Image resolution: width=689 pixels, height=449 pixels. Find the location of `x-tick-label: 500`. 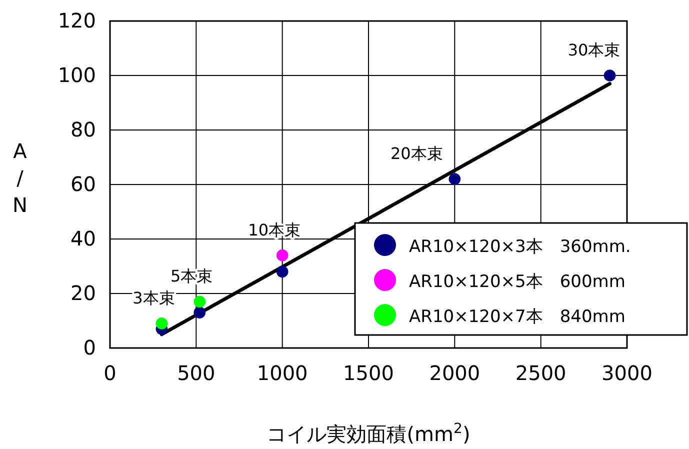

x-tick-label: 500 is located at coordinates (196, 373).